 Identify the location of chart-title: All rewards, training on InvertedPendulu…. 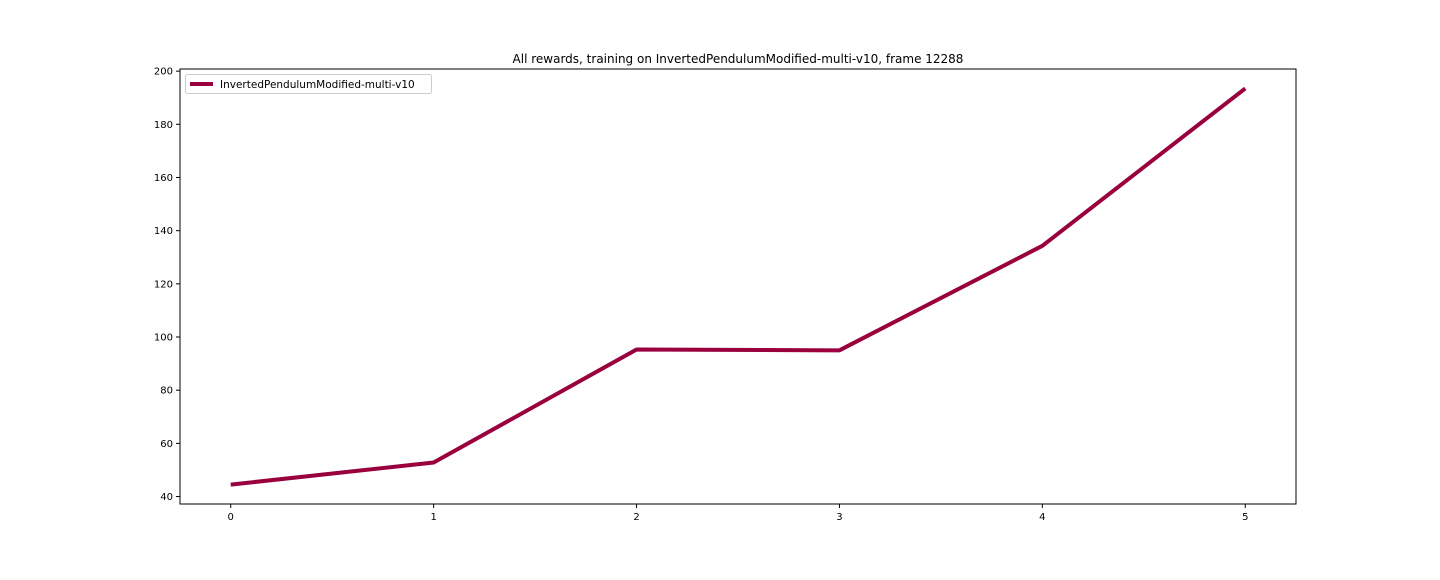
(738, 59).